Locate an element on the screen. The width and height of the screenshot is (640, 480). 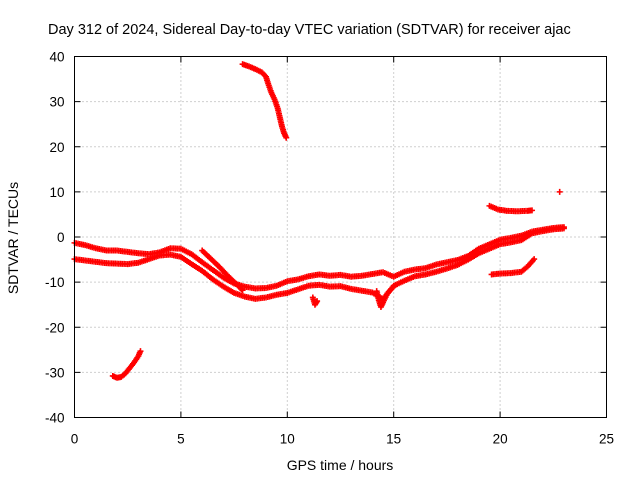
x-tick-label: 10 is located at coordinates (287, 439).